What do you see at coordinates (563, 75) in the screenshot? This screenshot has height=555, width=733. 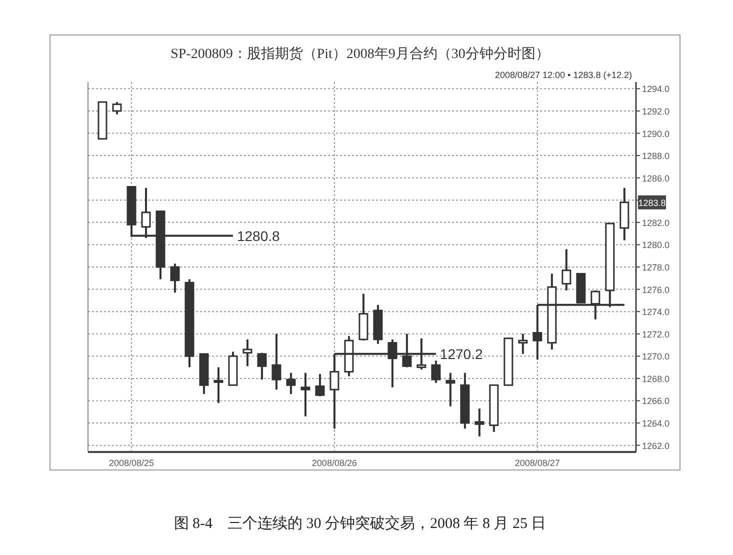 I see `text: 2008/08/27 12:00 • 1283.8 (+12.2)` at bounding box center [563, 75].